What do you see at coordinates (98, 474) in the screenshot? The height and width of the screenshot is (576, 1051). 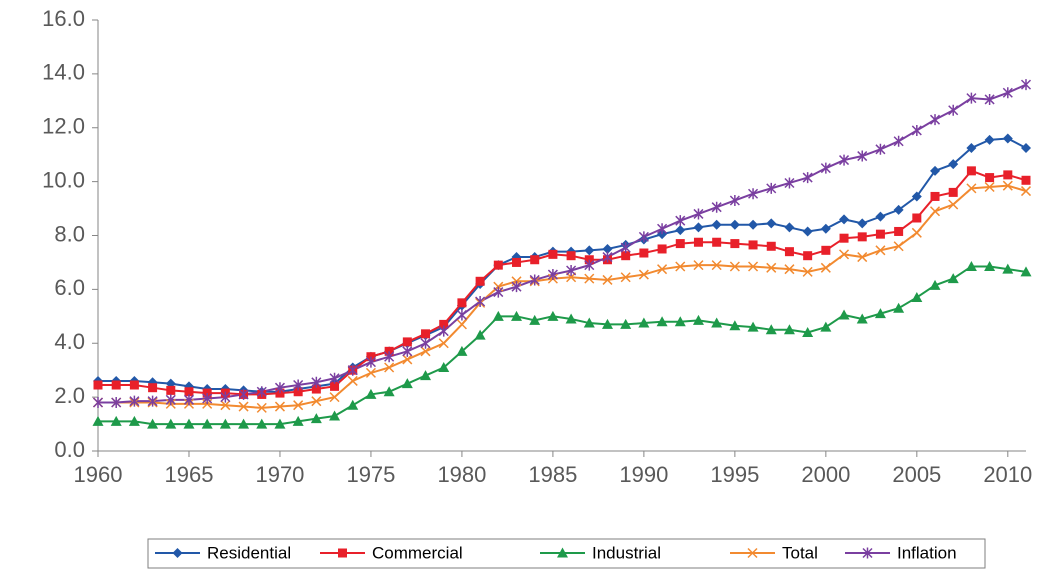 I see `x-tick-label: 1960` at bounding box center [98, 474].